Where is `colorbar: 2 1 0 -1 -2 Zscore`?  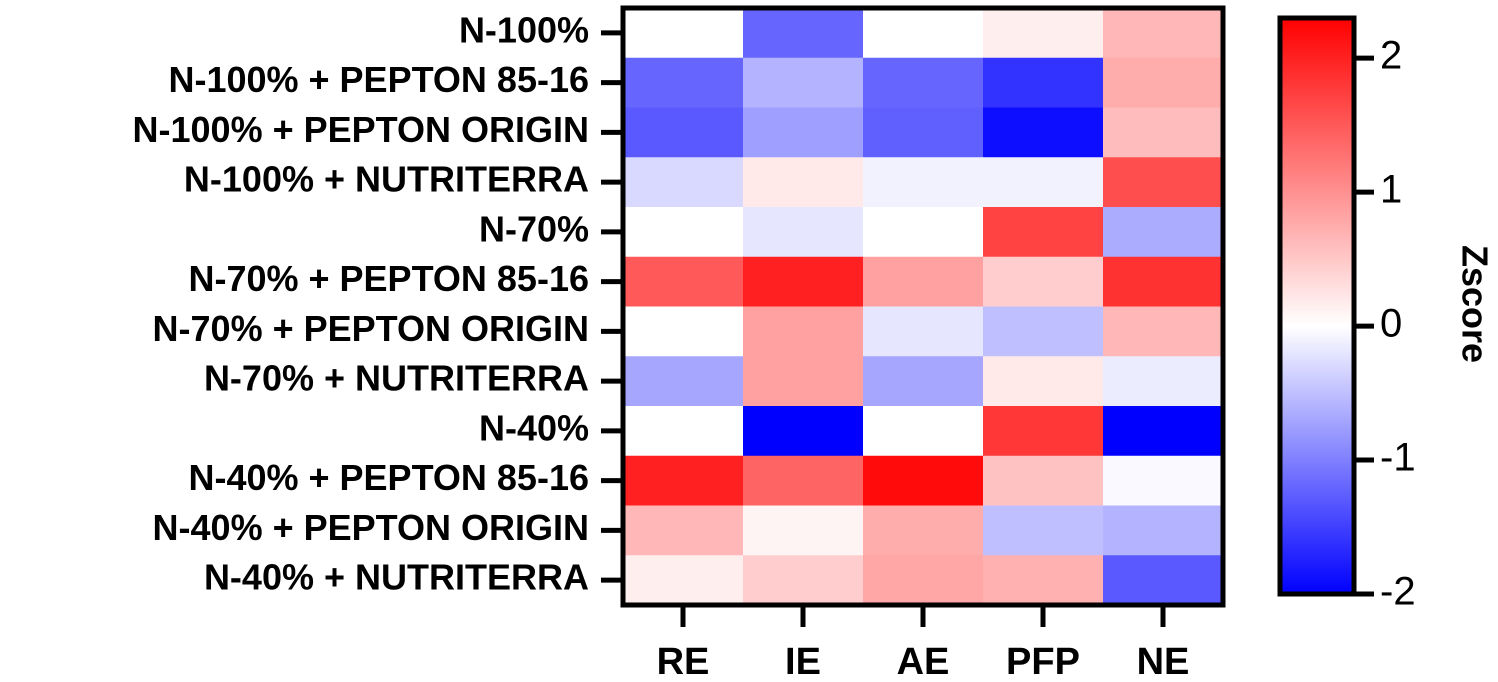
colorbar: 2 1 0 -1 -2 Zscore is located at coordinates (1386, 314).